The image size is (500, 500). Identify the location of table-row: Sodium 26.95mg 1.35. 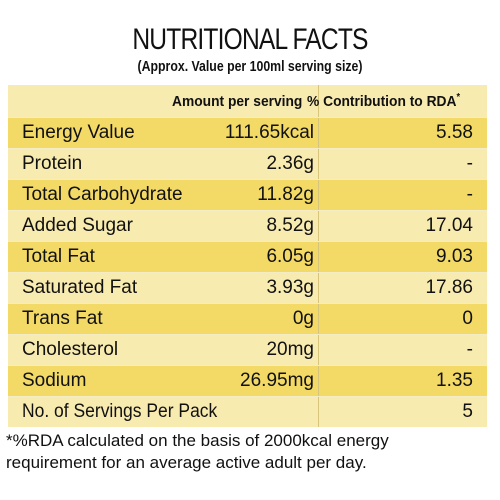
(247, 381).